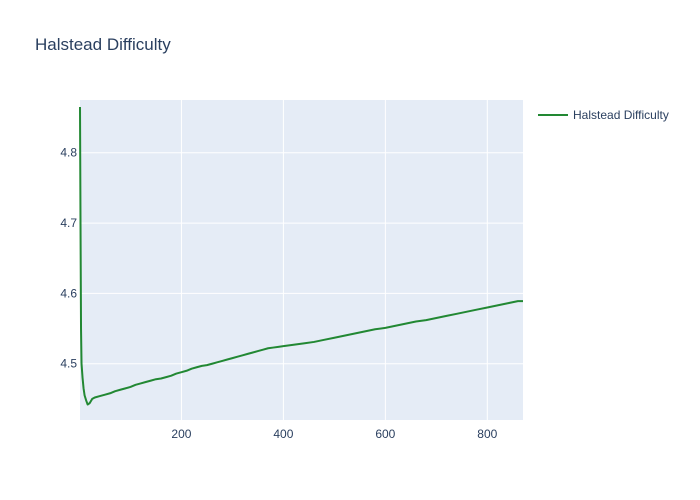 The image size is (700, 500). What do you see at coordinates (68, 223) in the screenshot?
I see `y-tick-label: 4.7` at bounding box center [68, 223].